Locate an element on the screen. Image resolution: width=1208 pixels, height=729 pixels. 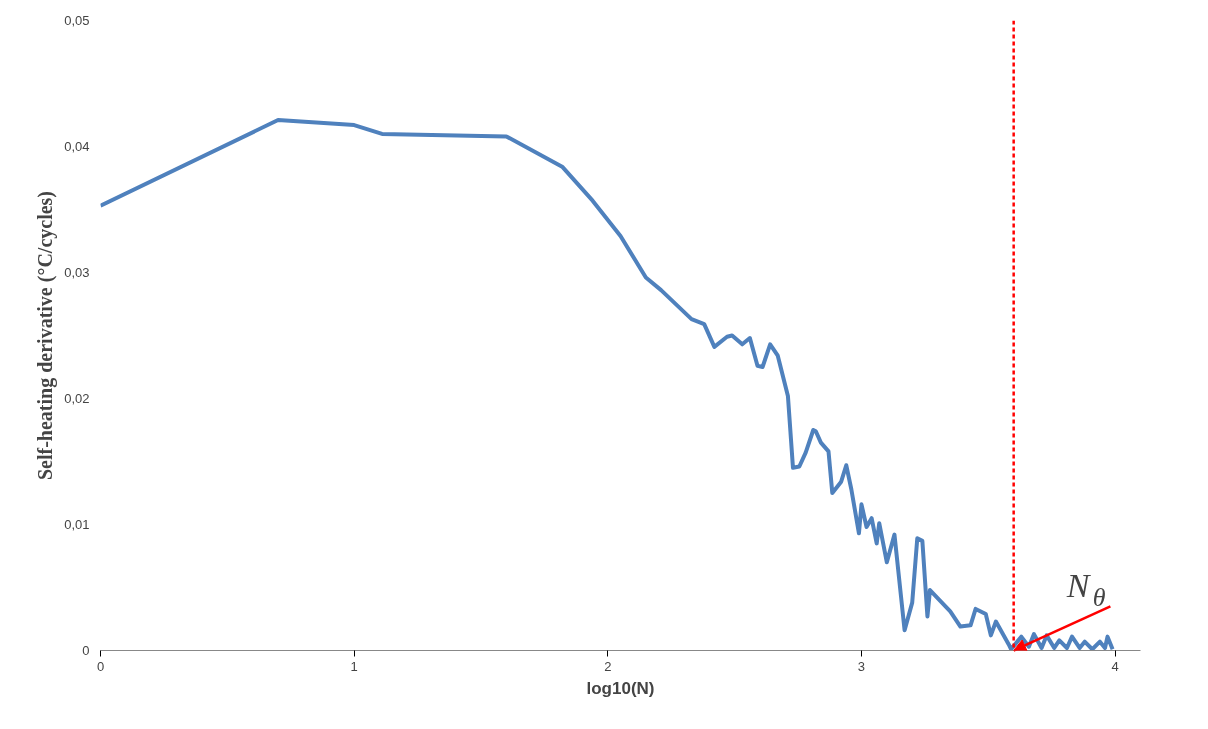
y-axis-title: Self-heating derivative (°C/cycles) is located at coordinates (46, 335).